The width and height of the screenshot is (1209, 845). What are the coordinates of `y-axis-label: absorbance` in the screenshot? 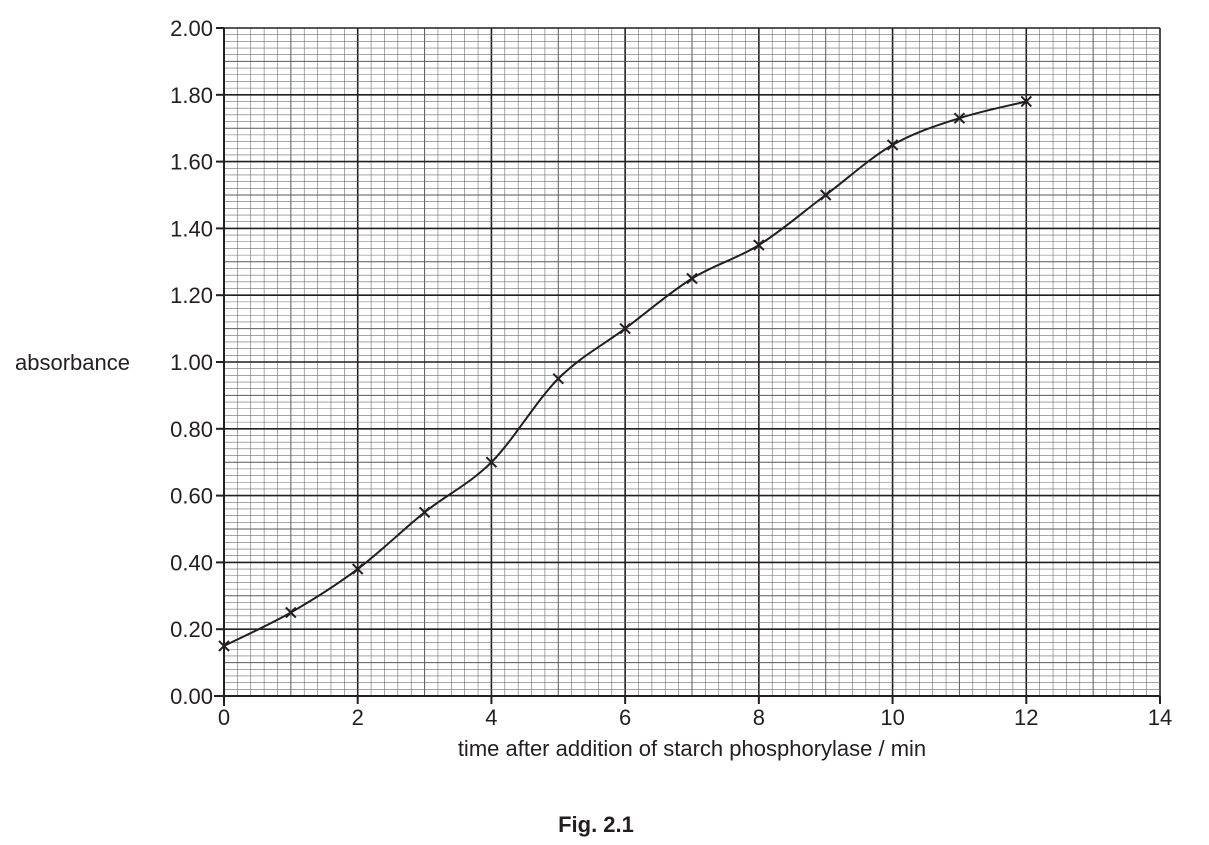 It's located at (72, 362).